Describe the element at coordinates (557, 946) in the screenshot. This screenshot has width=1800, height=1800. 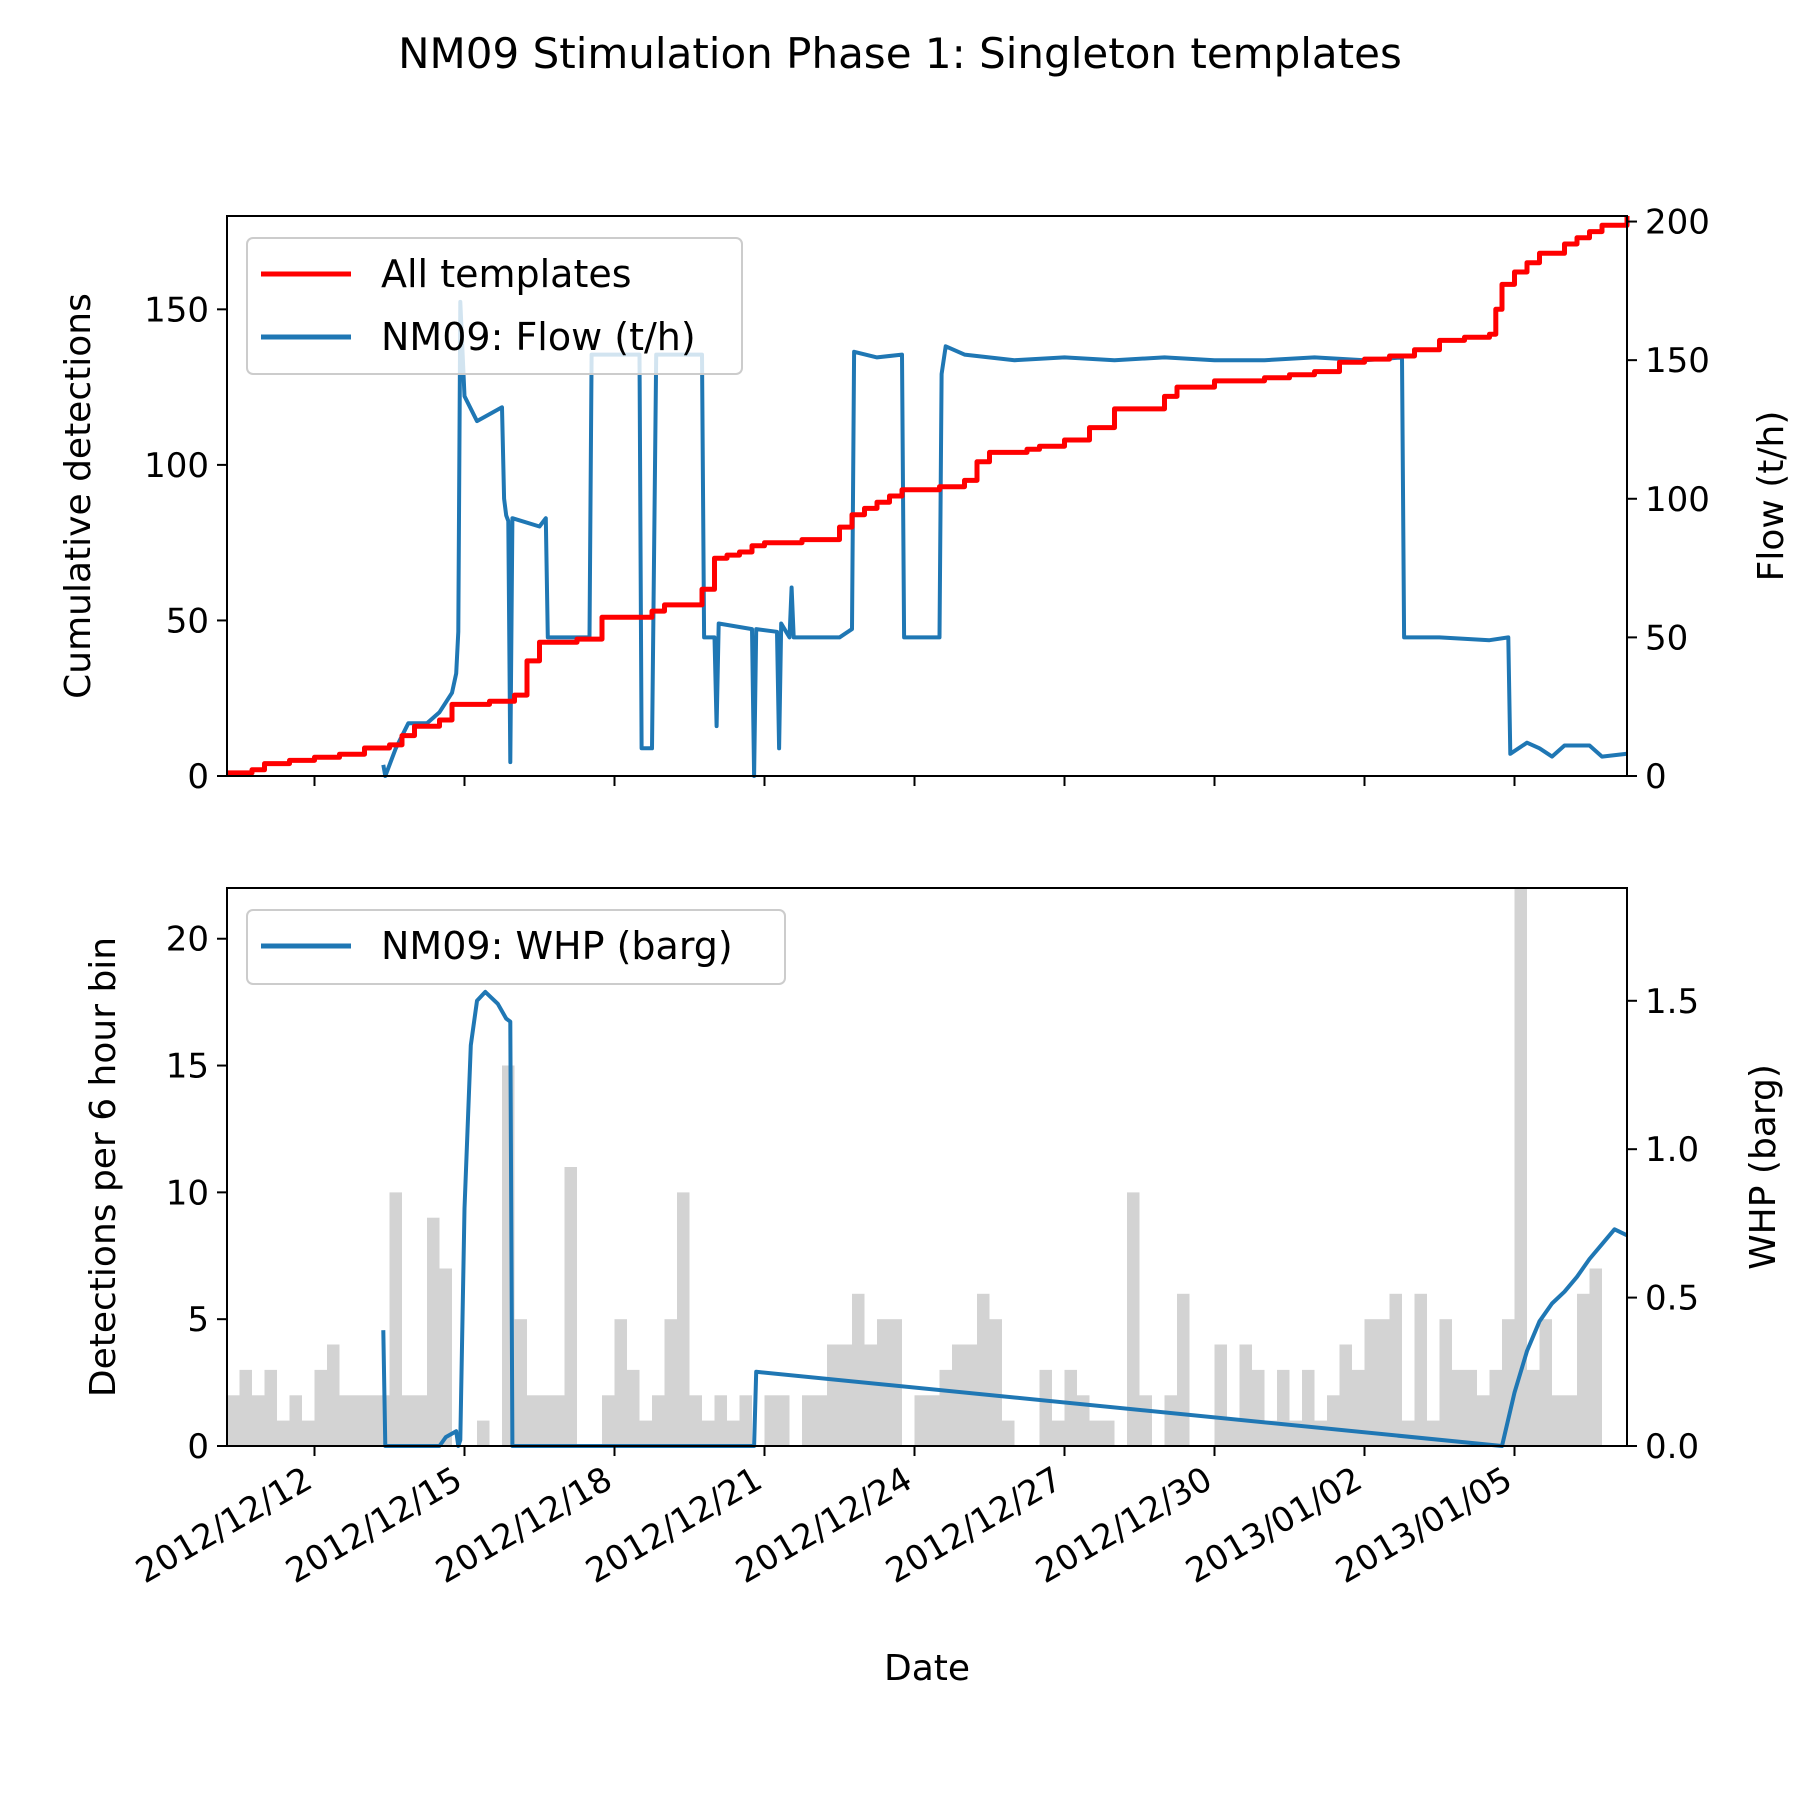
I see `legend-label-whp: NM09: WHP (barg)` at that location.